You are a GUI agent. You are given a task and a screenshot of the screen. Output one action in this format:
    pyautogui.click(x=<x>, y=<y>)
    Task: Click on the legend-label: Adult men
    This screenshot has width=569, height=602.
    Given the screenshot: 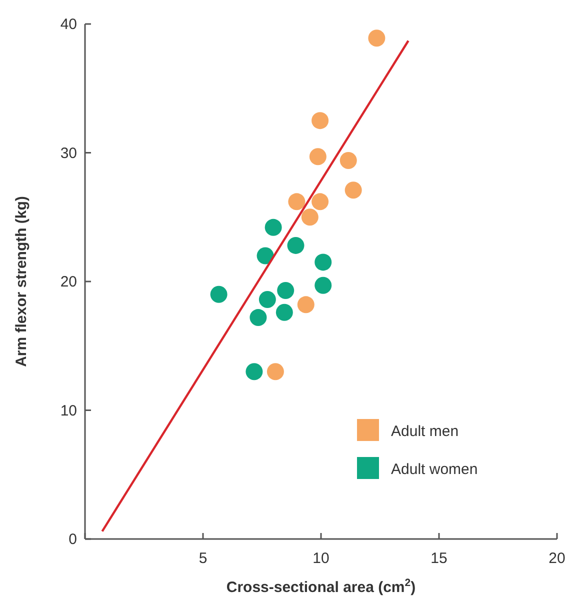 What is the action you would take?
    pyautogui.click(x=425, y=431)
    